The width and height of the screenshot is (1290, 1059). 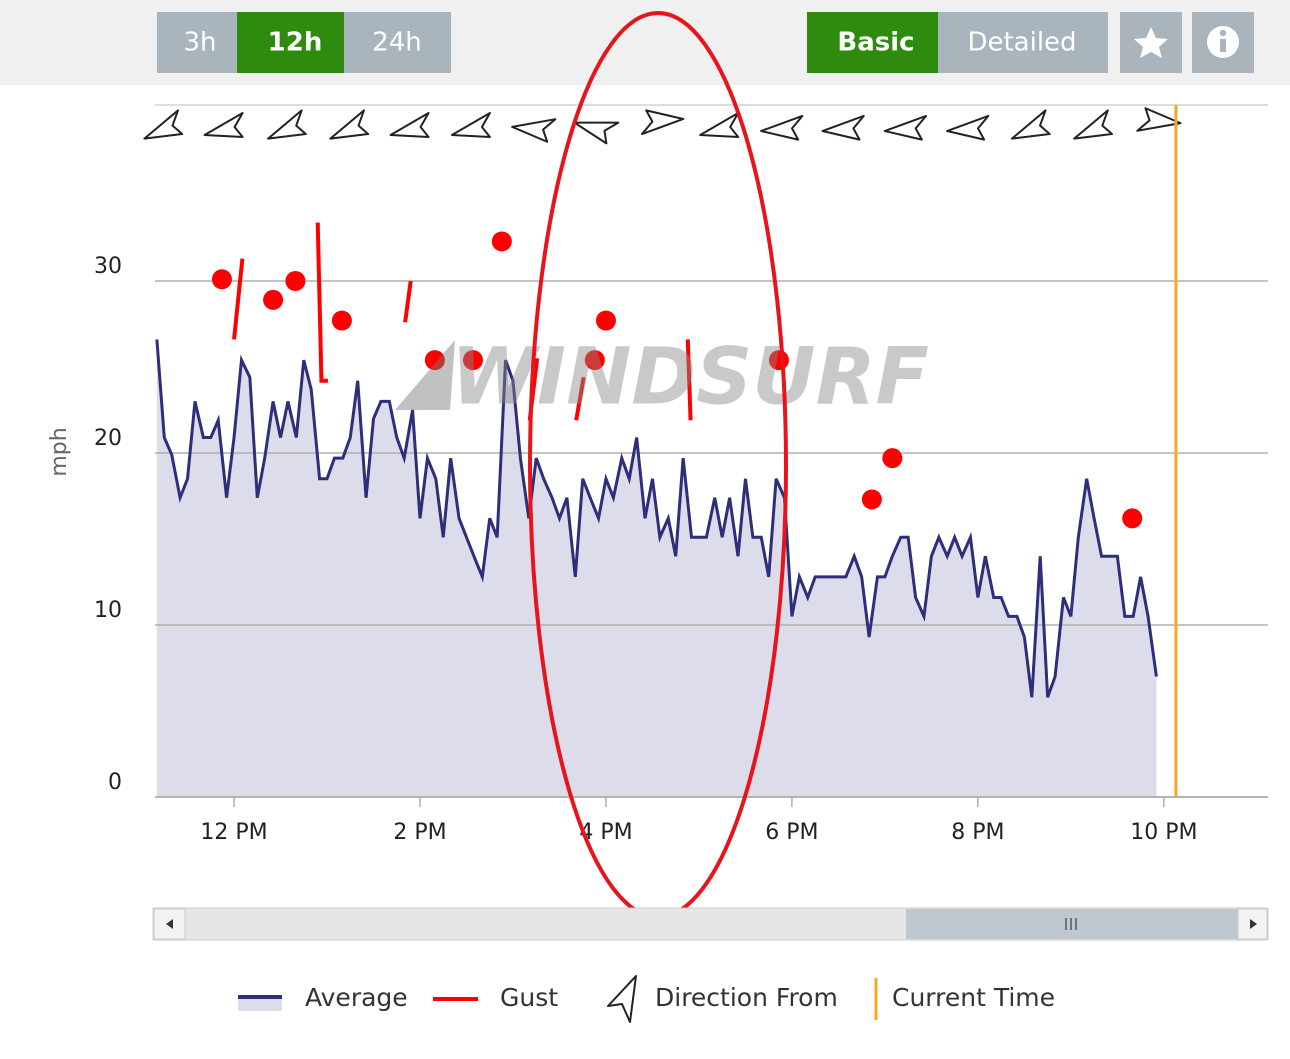 What do you see at coordinates (1163, 832) in the screenshot?
I see `x-tick-label: 10 PM` at bounding box center [1163, 832].